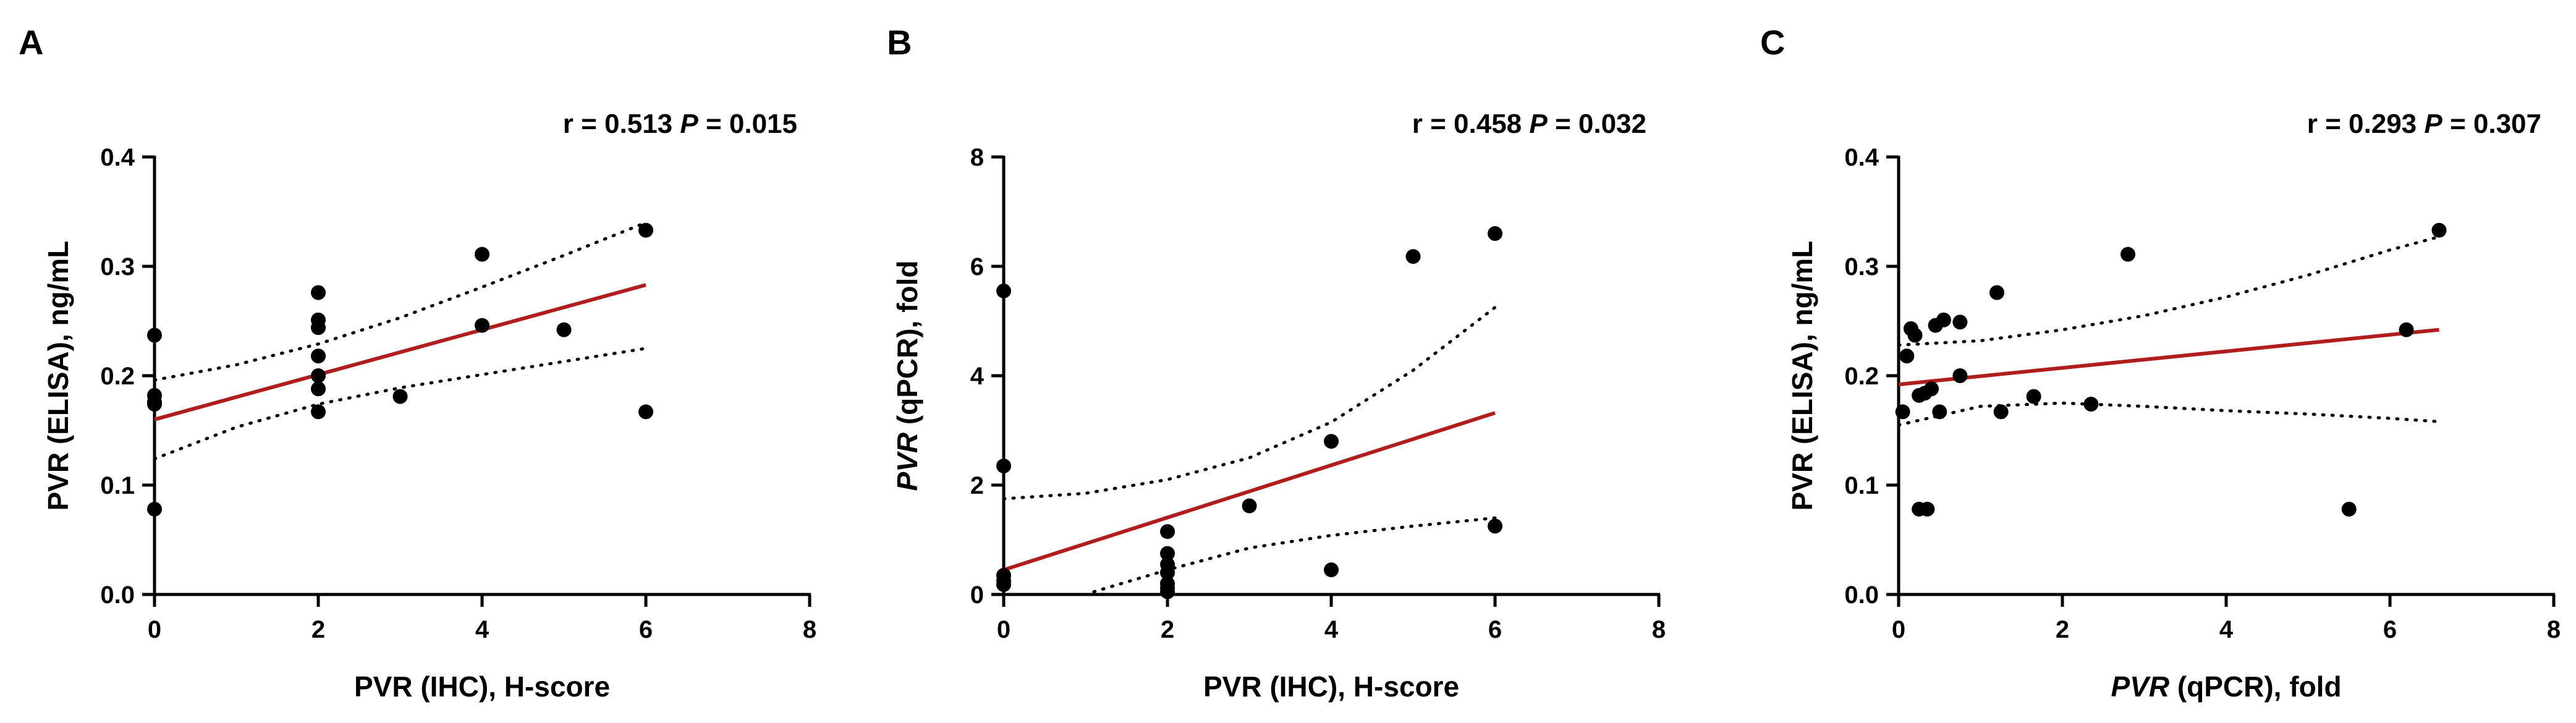  Describe the element at coordinates (1772, 43) in the screenshot. I see `panel-letter: C` at that location.